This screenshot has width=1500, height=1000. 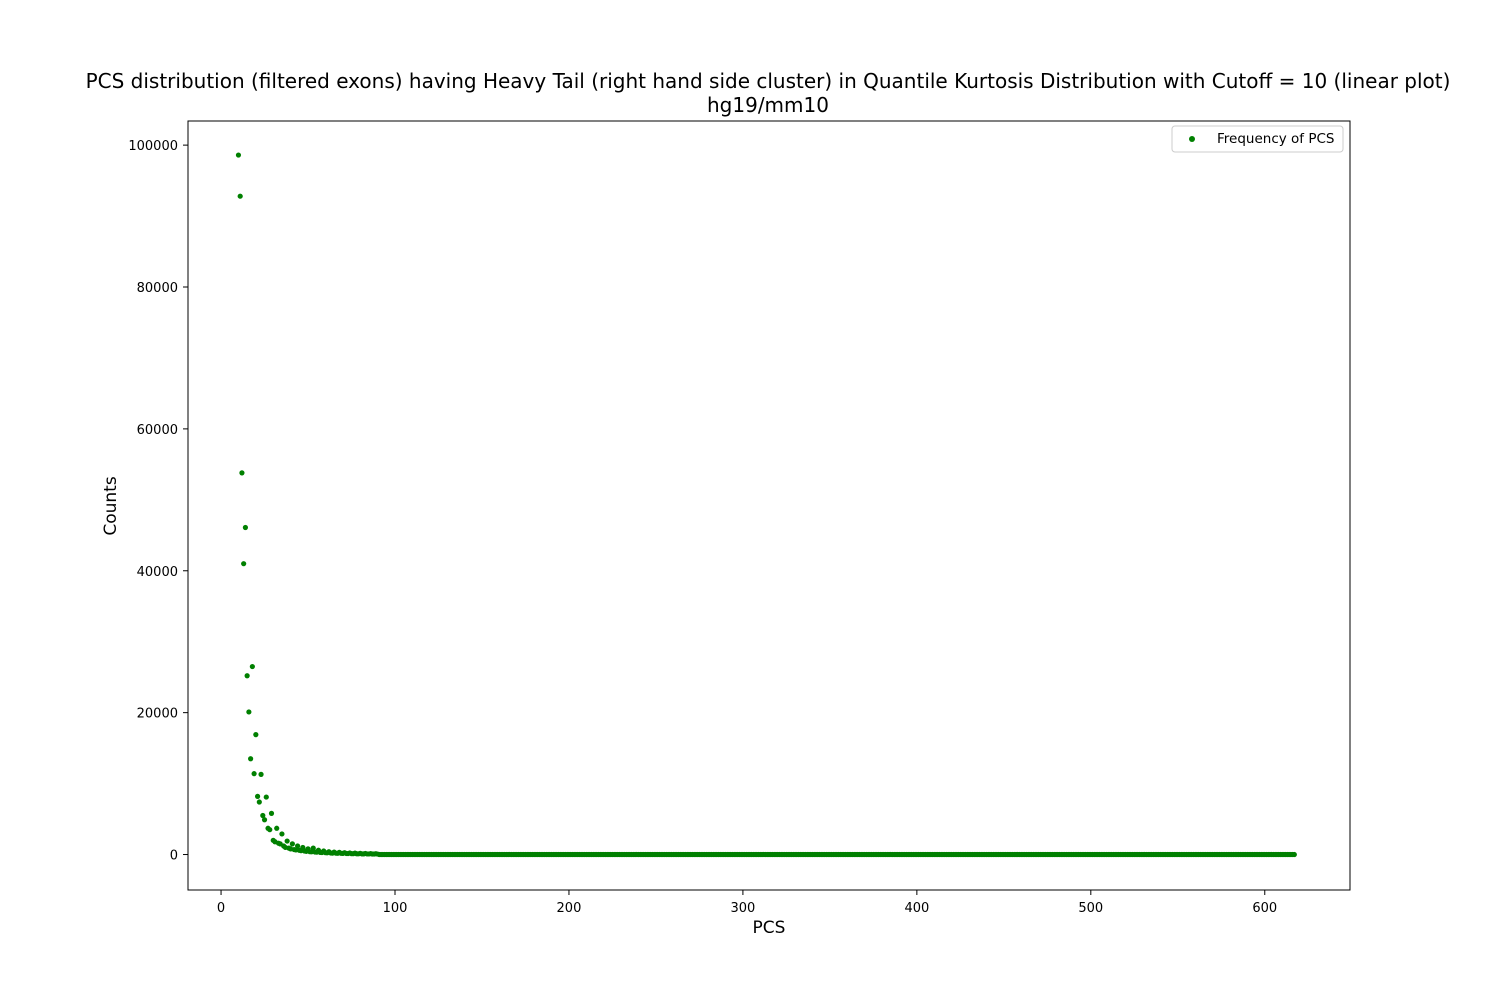 What do you see at coordinates (569, 908) in the screenshot?
I see `x-tick-label: 200` at bounding box center [569, 908].